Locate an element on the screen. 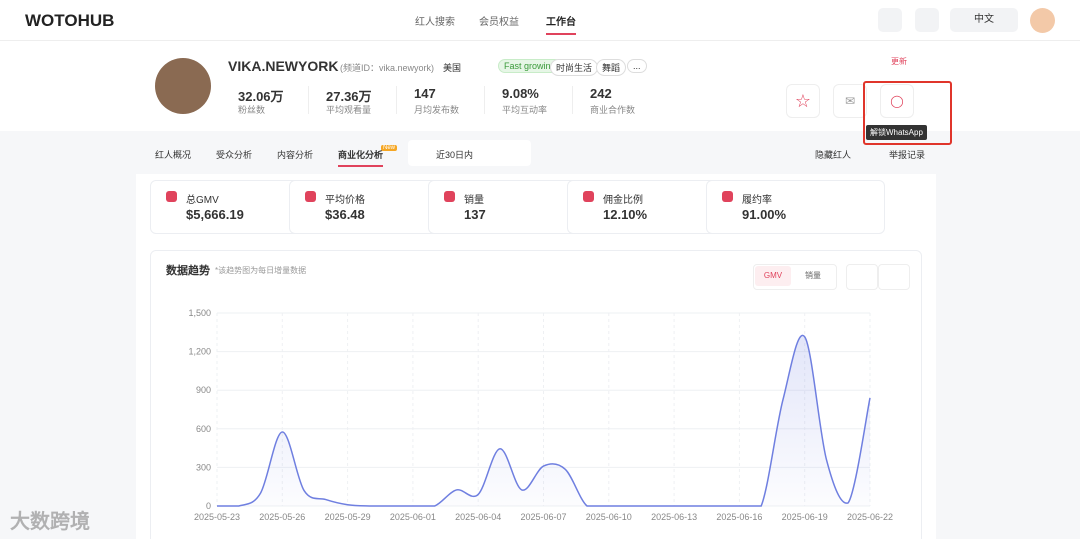 This screenshot has width=1080, height=539. favorite-button: ☆ is located at coordinates (803, 101).